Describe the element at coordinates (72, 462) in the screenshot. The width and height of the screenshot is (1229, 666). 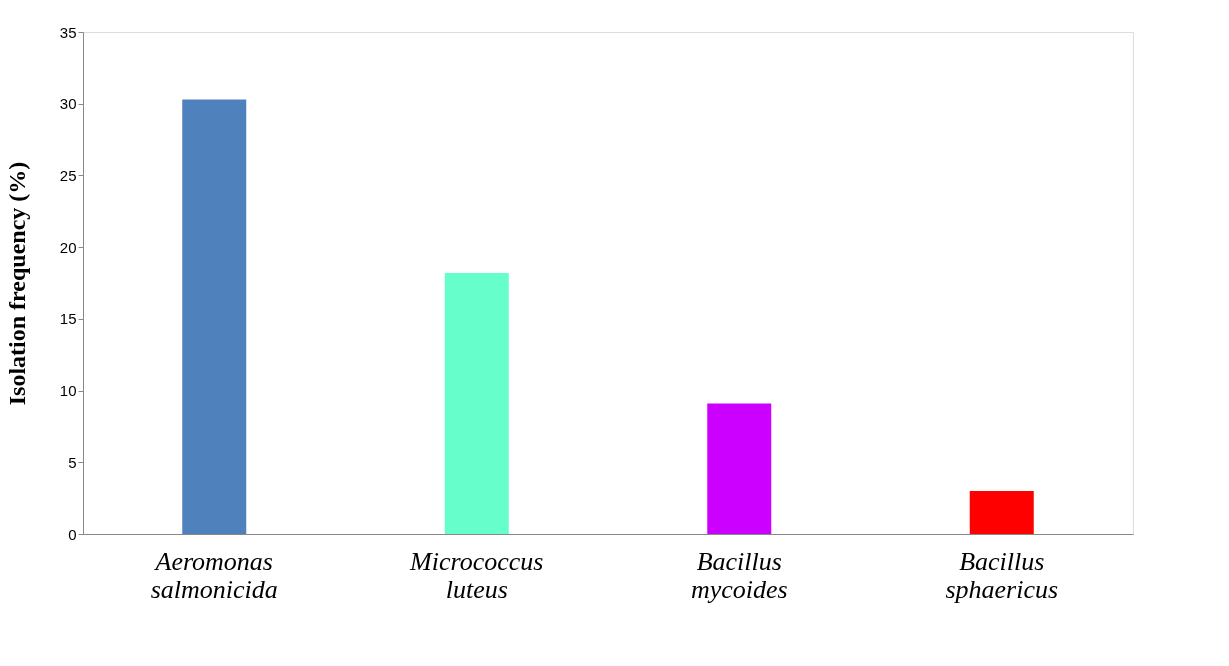
I see `y-tick-label: 5` at that location.